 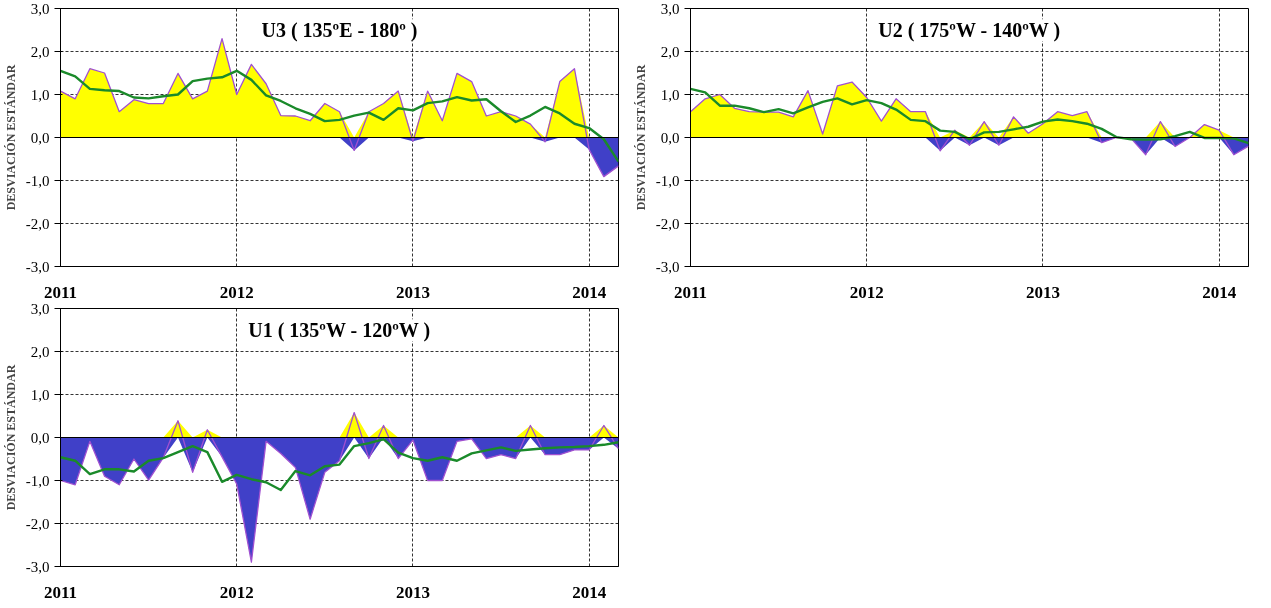 What do you see at coordinates (969, 31) in the screenshot?
I see `text: U2 ( 175ºW - 140ºW )` at bounding box center [969, 31].